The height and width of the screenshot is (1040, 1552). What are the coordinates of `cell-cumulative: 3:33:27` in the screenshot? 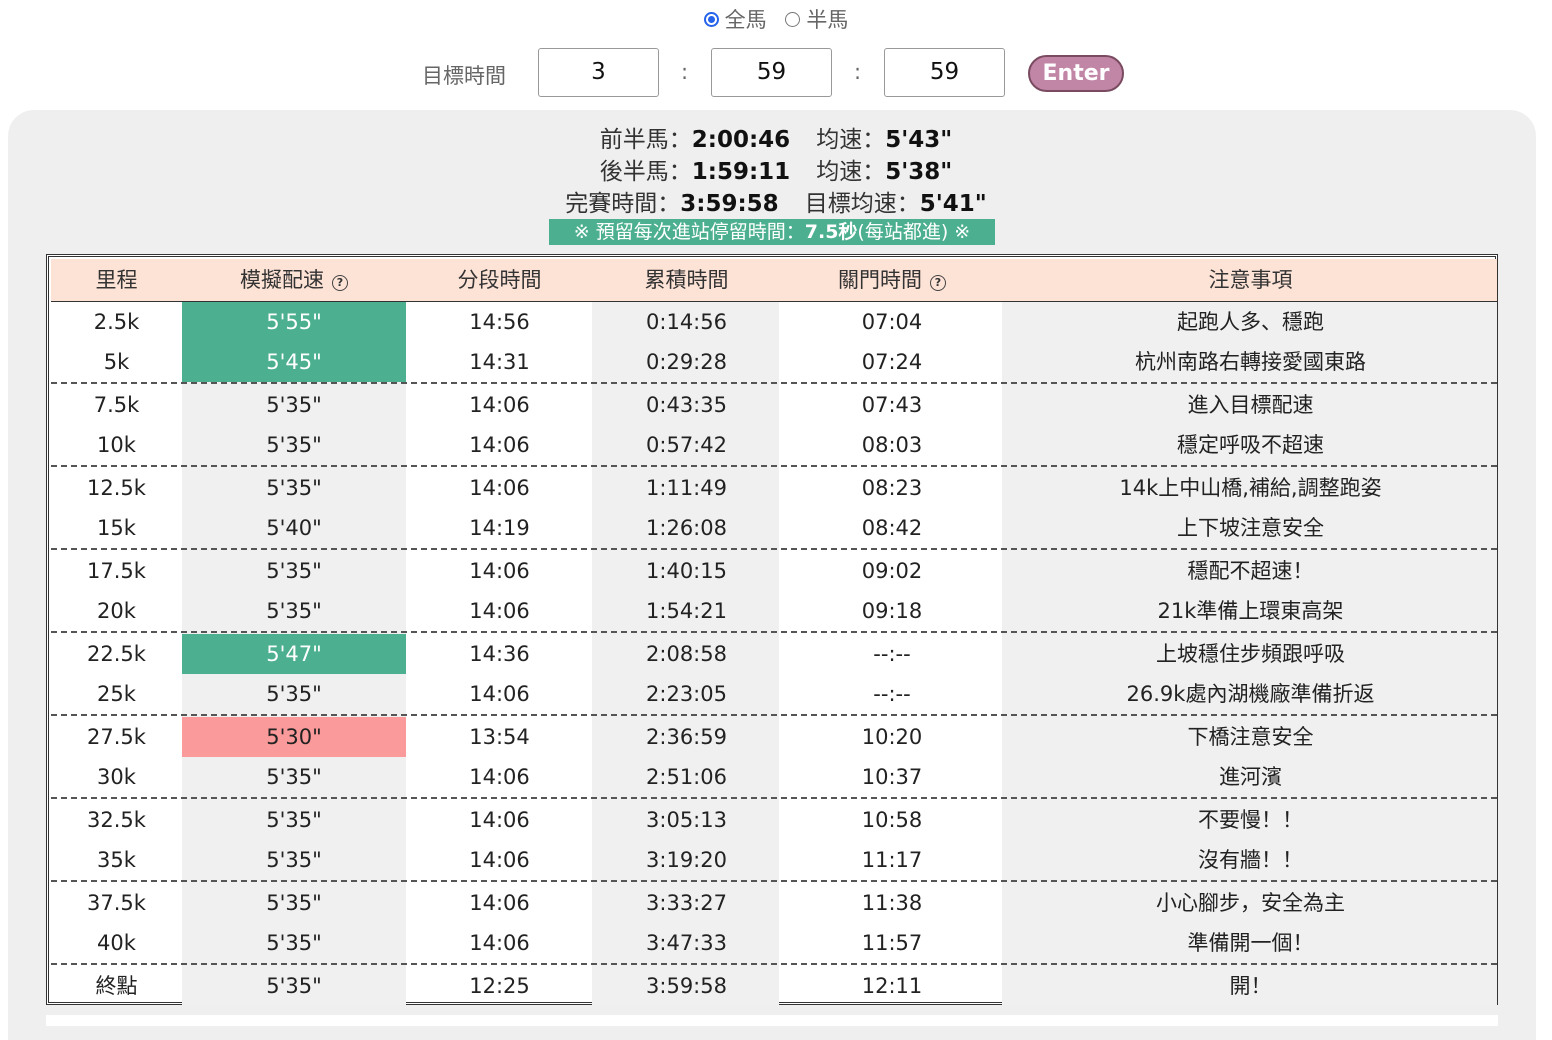 It's located at (686, 903).